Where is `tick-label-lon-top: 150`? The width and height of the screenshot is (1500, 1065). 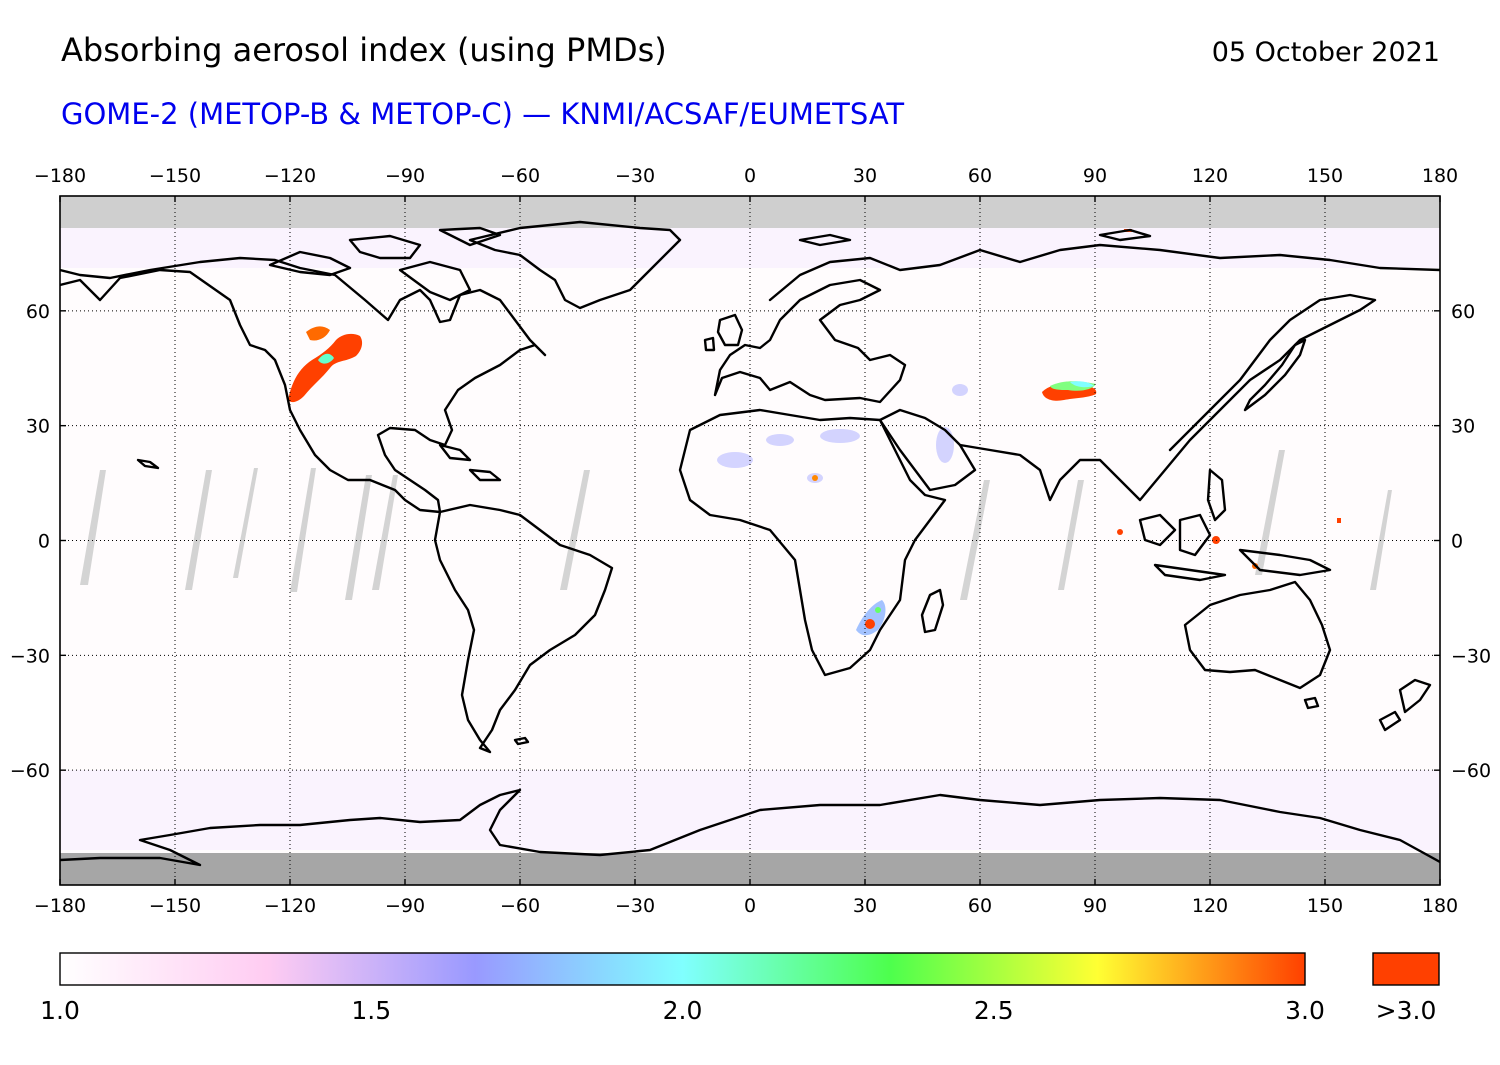
tick-label-lon-top: 150 is located at coordinates (1325, 176).